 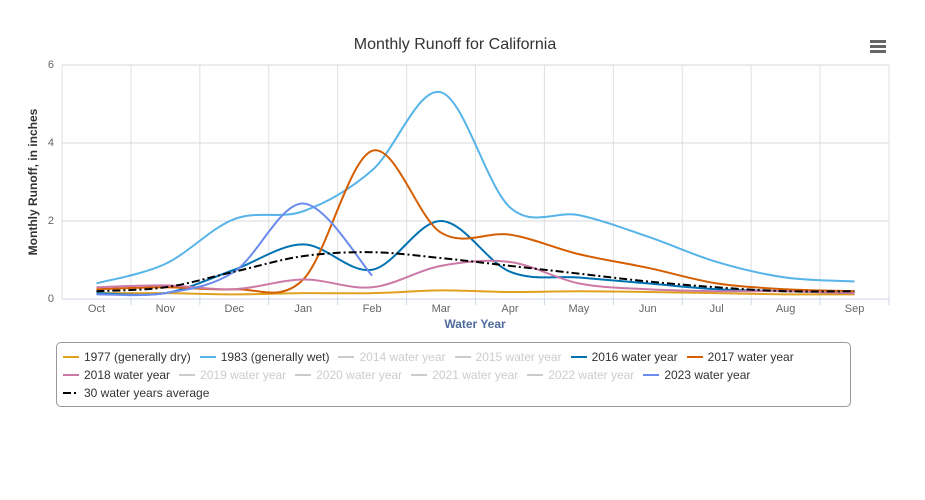 I want to click on x-tick-label: May, so click(x=578, y=309).